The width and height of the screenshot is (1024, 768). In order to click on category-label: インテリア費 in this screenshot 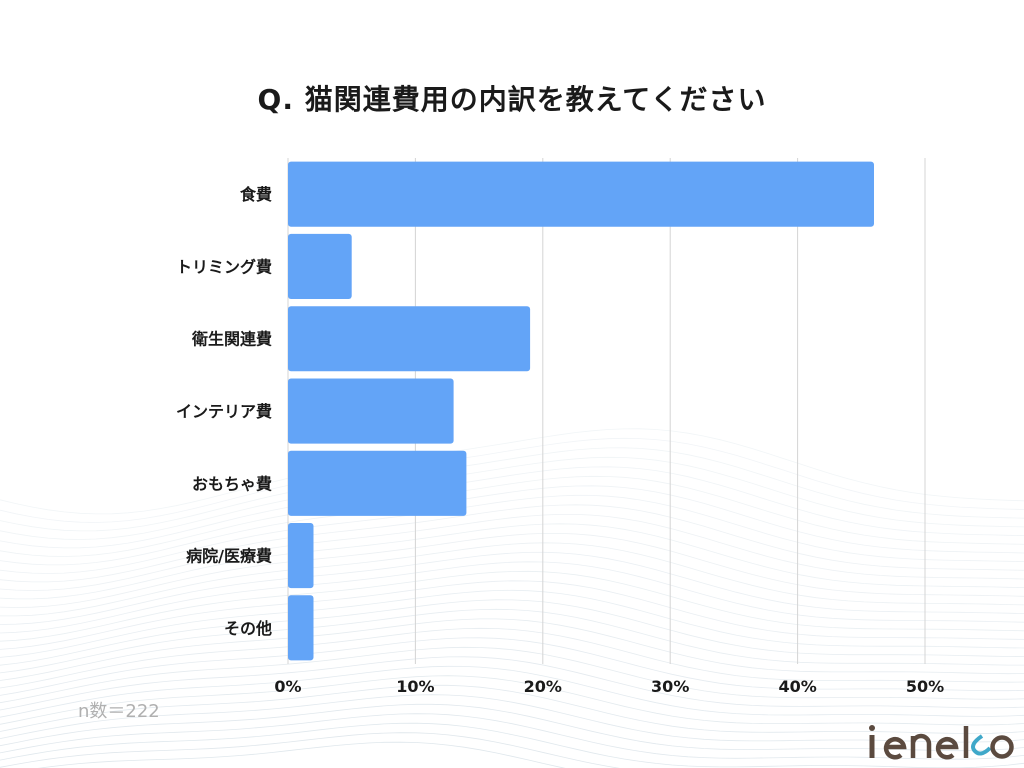, I will do `click(224, 411)`.